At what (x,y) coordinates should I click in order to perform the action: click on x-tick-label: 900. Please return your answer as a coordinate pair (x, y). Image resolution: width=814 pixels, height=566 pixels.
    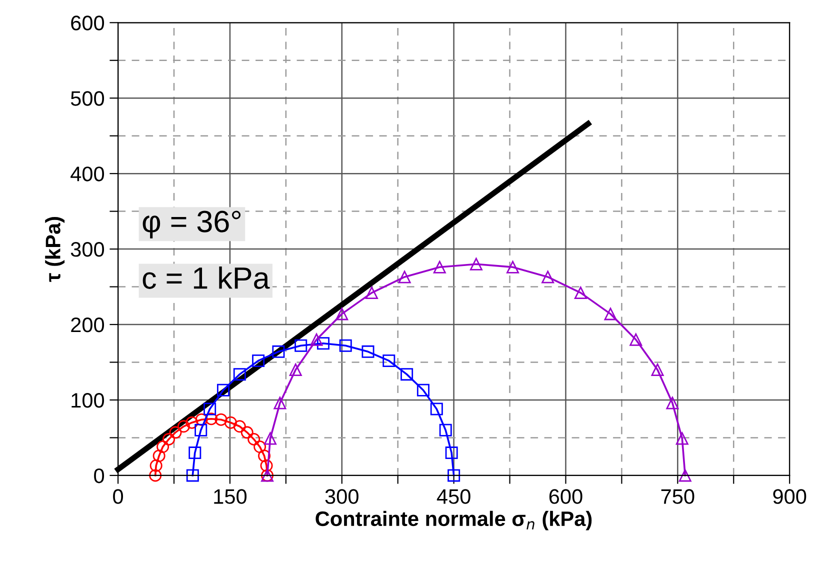
    Looking at the image, I should click on (789, 496).